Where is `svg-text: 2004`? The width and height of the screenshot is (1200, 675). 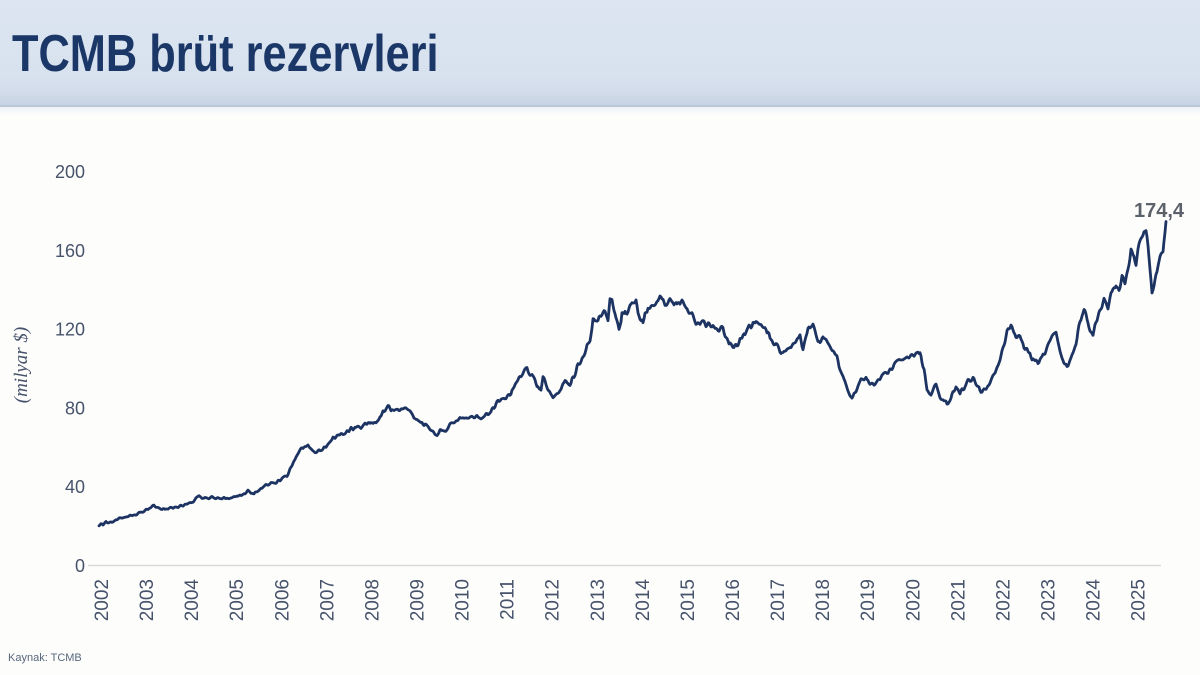 svg-text: 2004 is located at coordinates (192, 600).